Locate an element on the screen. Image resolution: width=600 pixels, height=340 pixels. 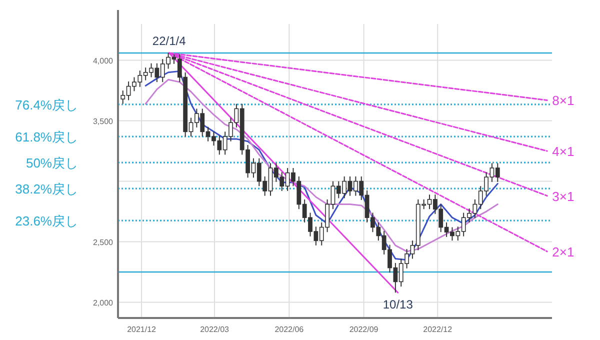
series-label: 3×1 is located at coordinates (563, 196).